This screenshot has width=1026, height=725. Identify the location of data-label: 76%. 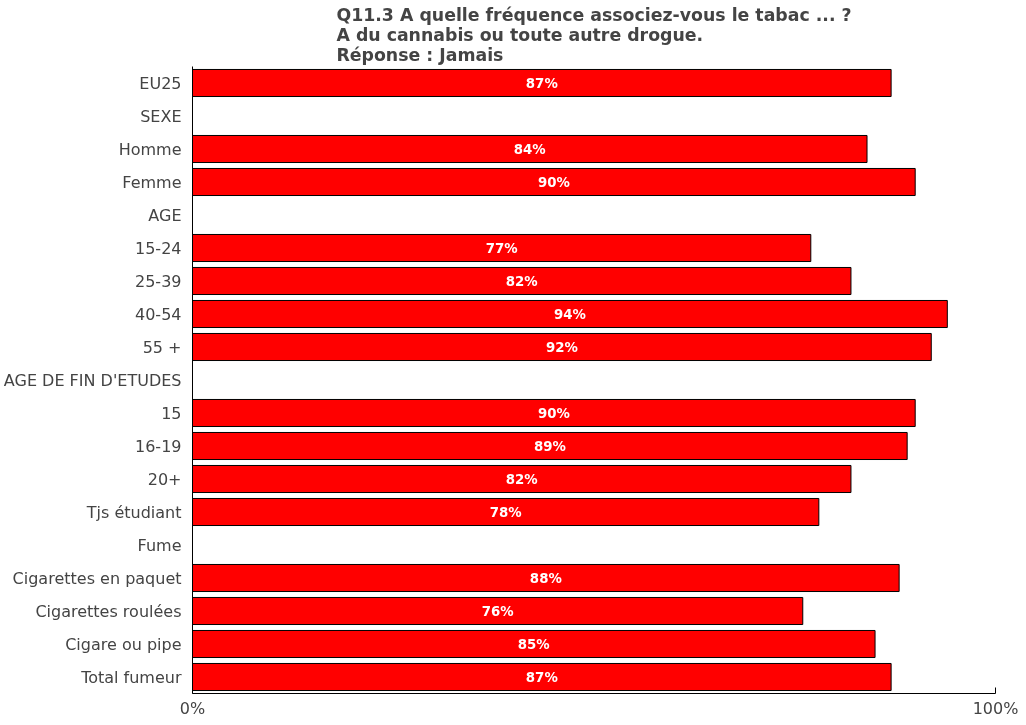
(497, 611).